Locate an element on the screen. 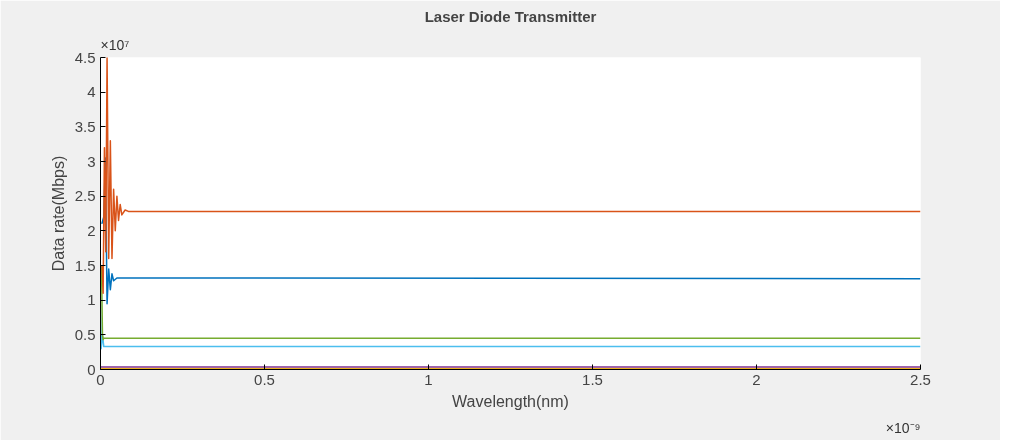 The height and width of the screenshot is (447, 1010). y-tick-label: 4.5 is located at coordinates (85, 57).